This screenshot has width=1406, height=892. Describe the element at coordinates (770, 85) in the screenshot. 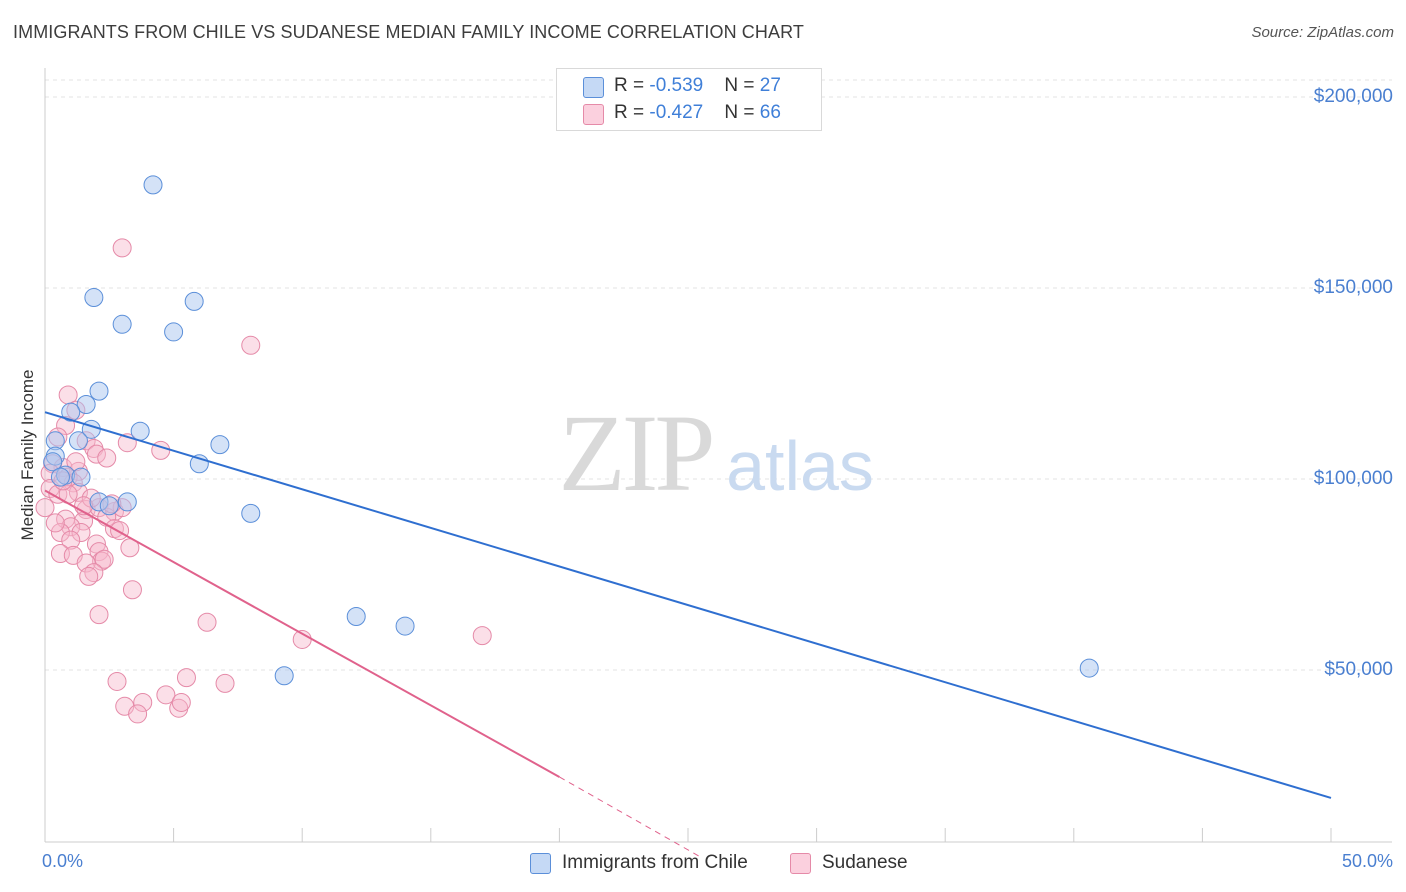

I see `chile-n-value: 27` at that location.